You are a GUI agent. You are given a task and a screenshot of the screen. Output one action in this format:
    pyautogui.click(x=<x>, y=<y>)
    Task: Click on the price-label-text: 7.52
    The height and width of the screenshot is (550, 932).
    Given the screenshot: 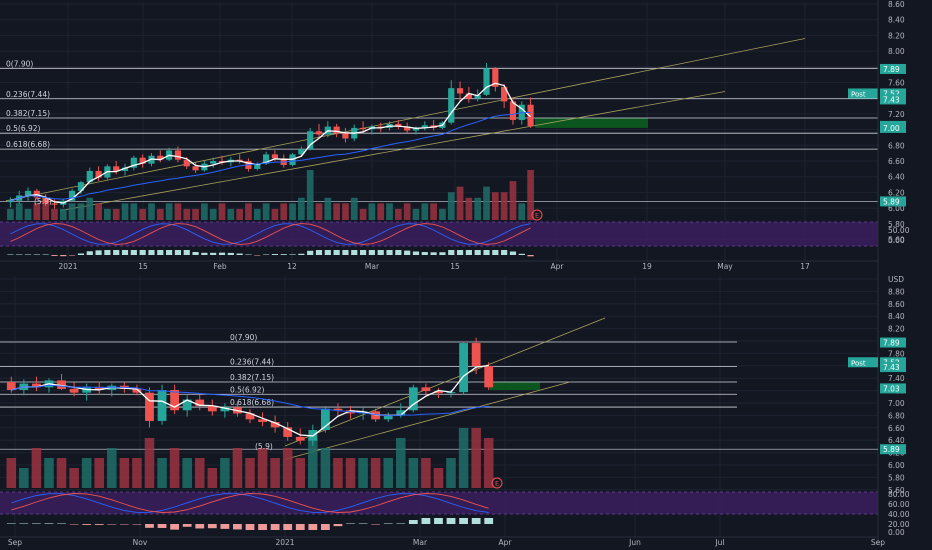 What is the action you would take?
    pyautogui.click(x=891, y=93)
    